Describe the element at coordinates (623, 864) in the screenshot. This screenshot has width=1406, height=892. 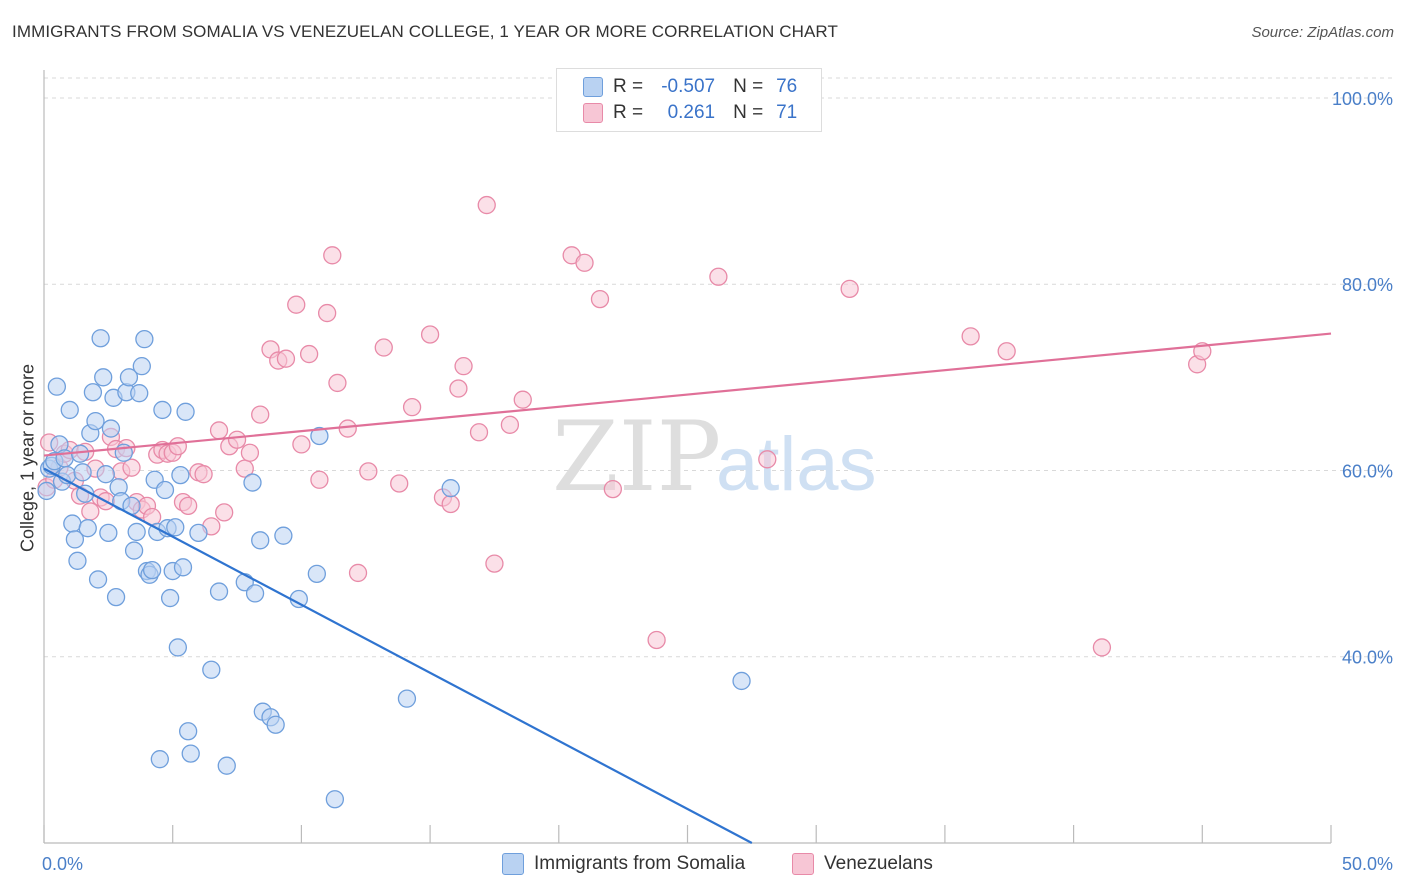
I see `bottom-legend-somalia: Immigrants from Somalia` at that location.